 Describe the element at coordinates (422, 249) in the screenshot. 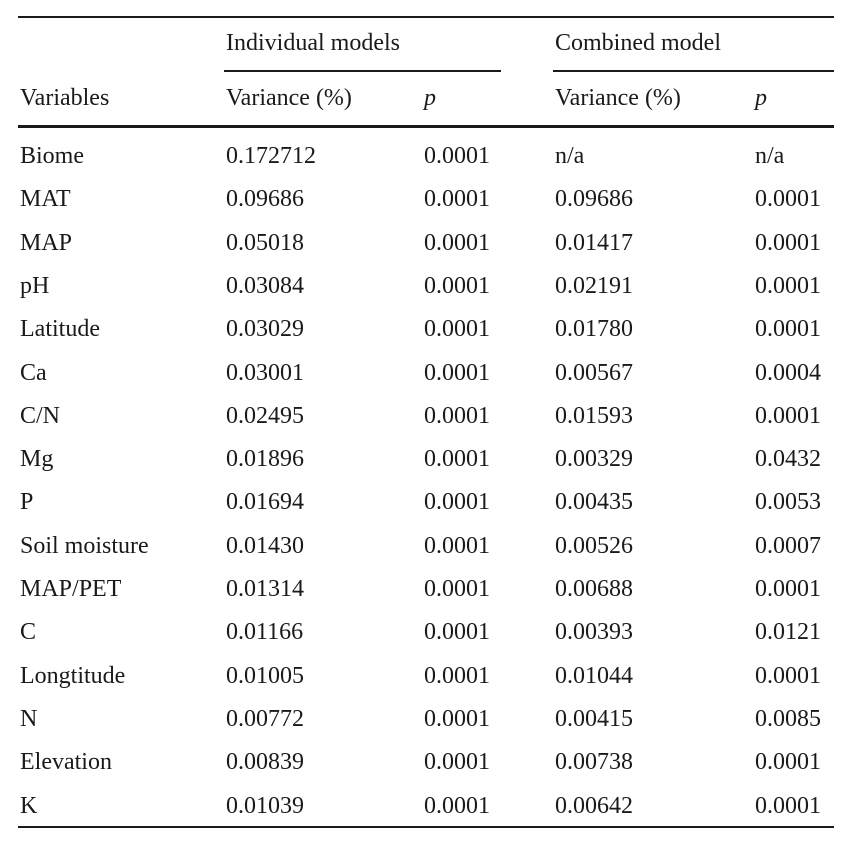

I see `table-row: MAP 0.05018 0.0001 0.01417 0.0001` at that location.